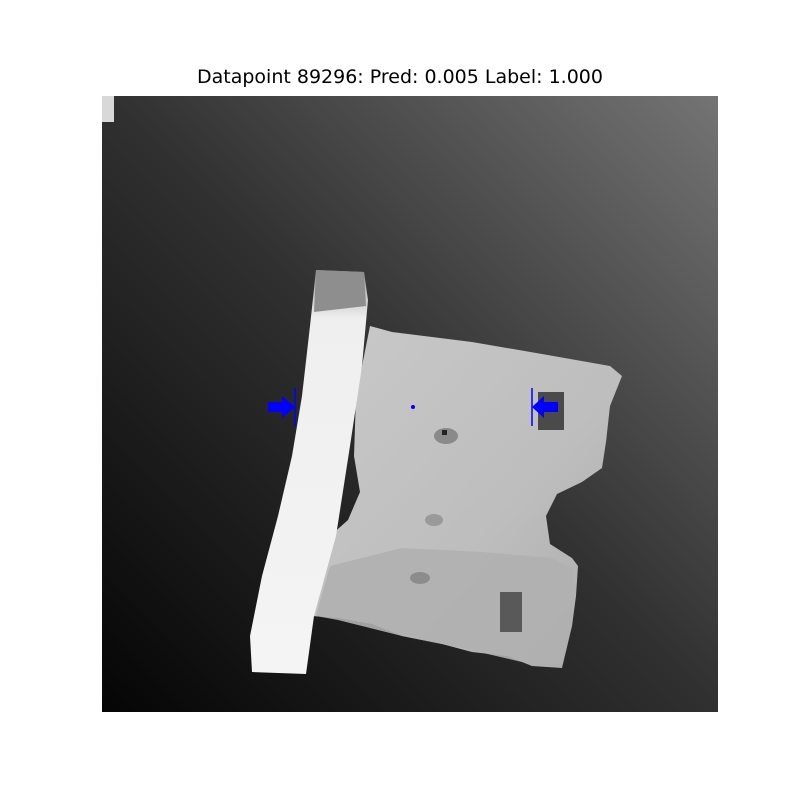  I want to click on grasp-annotation, so click(413, 407).